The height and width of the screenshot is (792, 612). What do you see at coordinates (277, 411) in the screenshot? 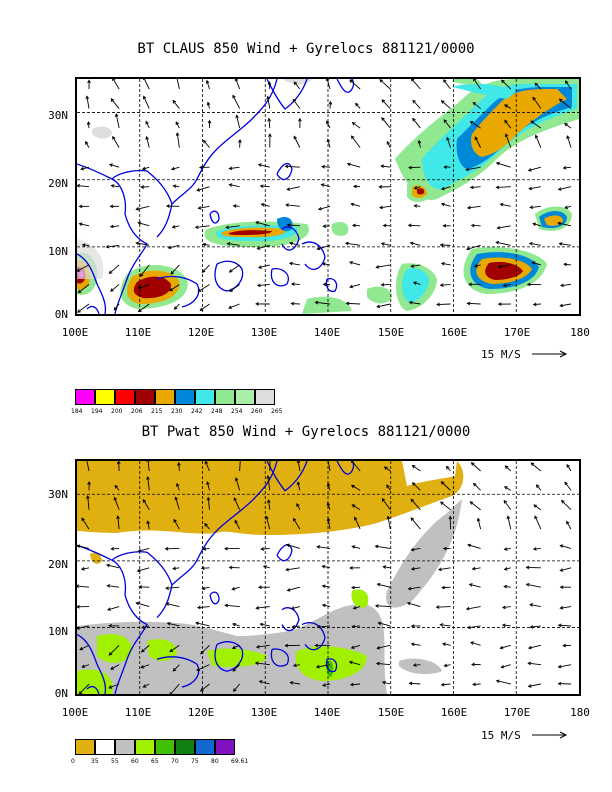
I see `colorbar-label: 265` at bounding box center [277, 411].